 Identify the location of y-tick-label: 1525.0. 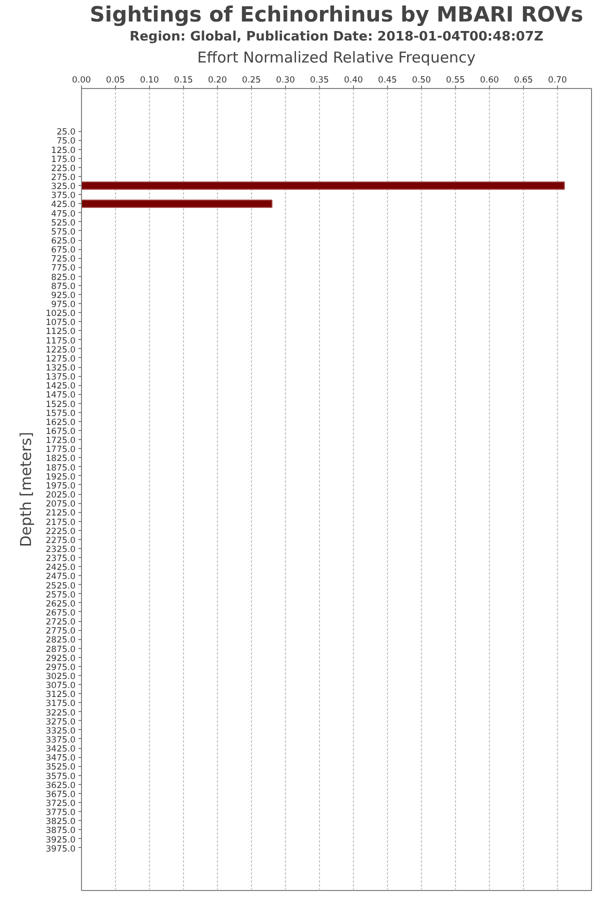
(61, 405).